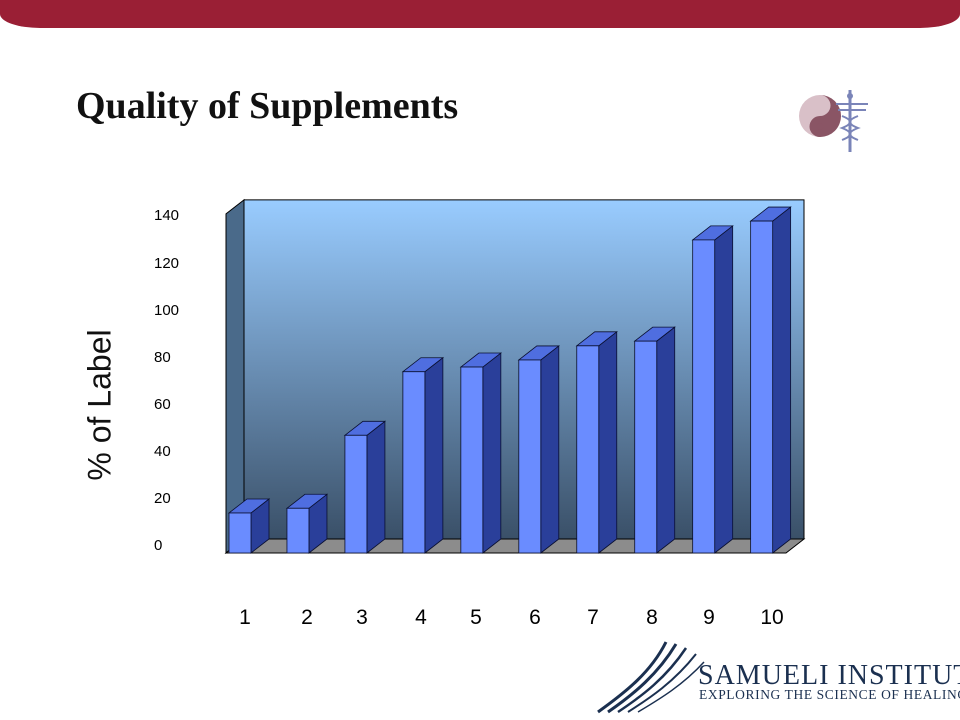 The image size is (960, 720). I want to click on y-tick-label: 140, so click(167, 216).